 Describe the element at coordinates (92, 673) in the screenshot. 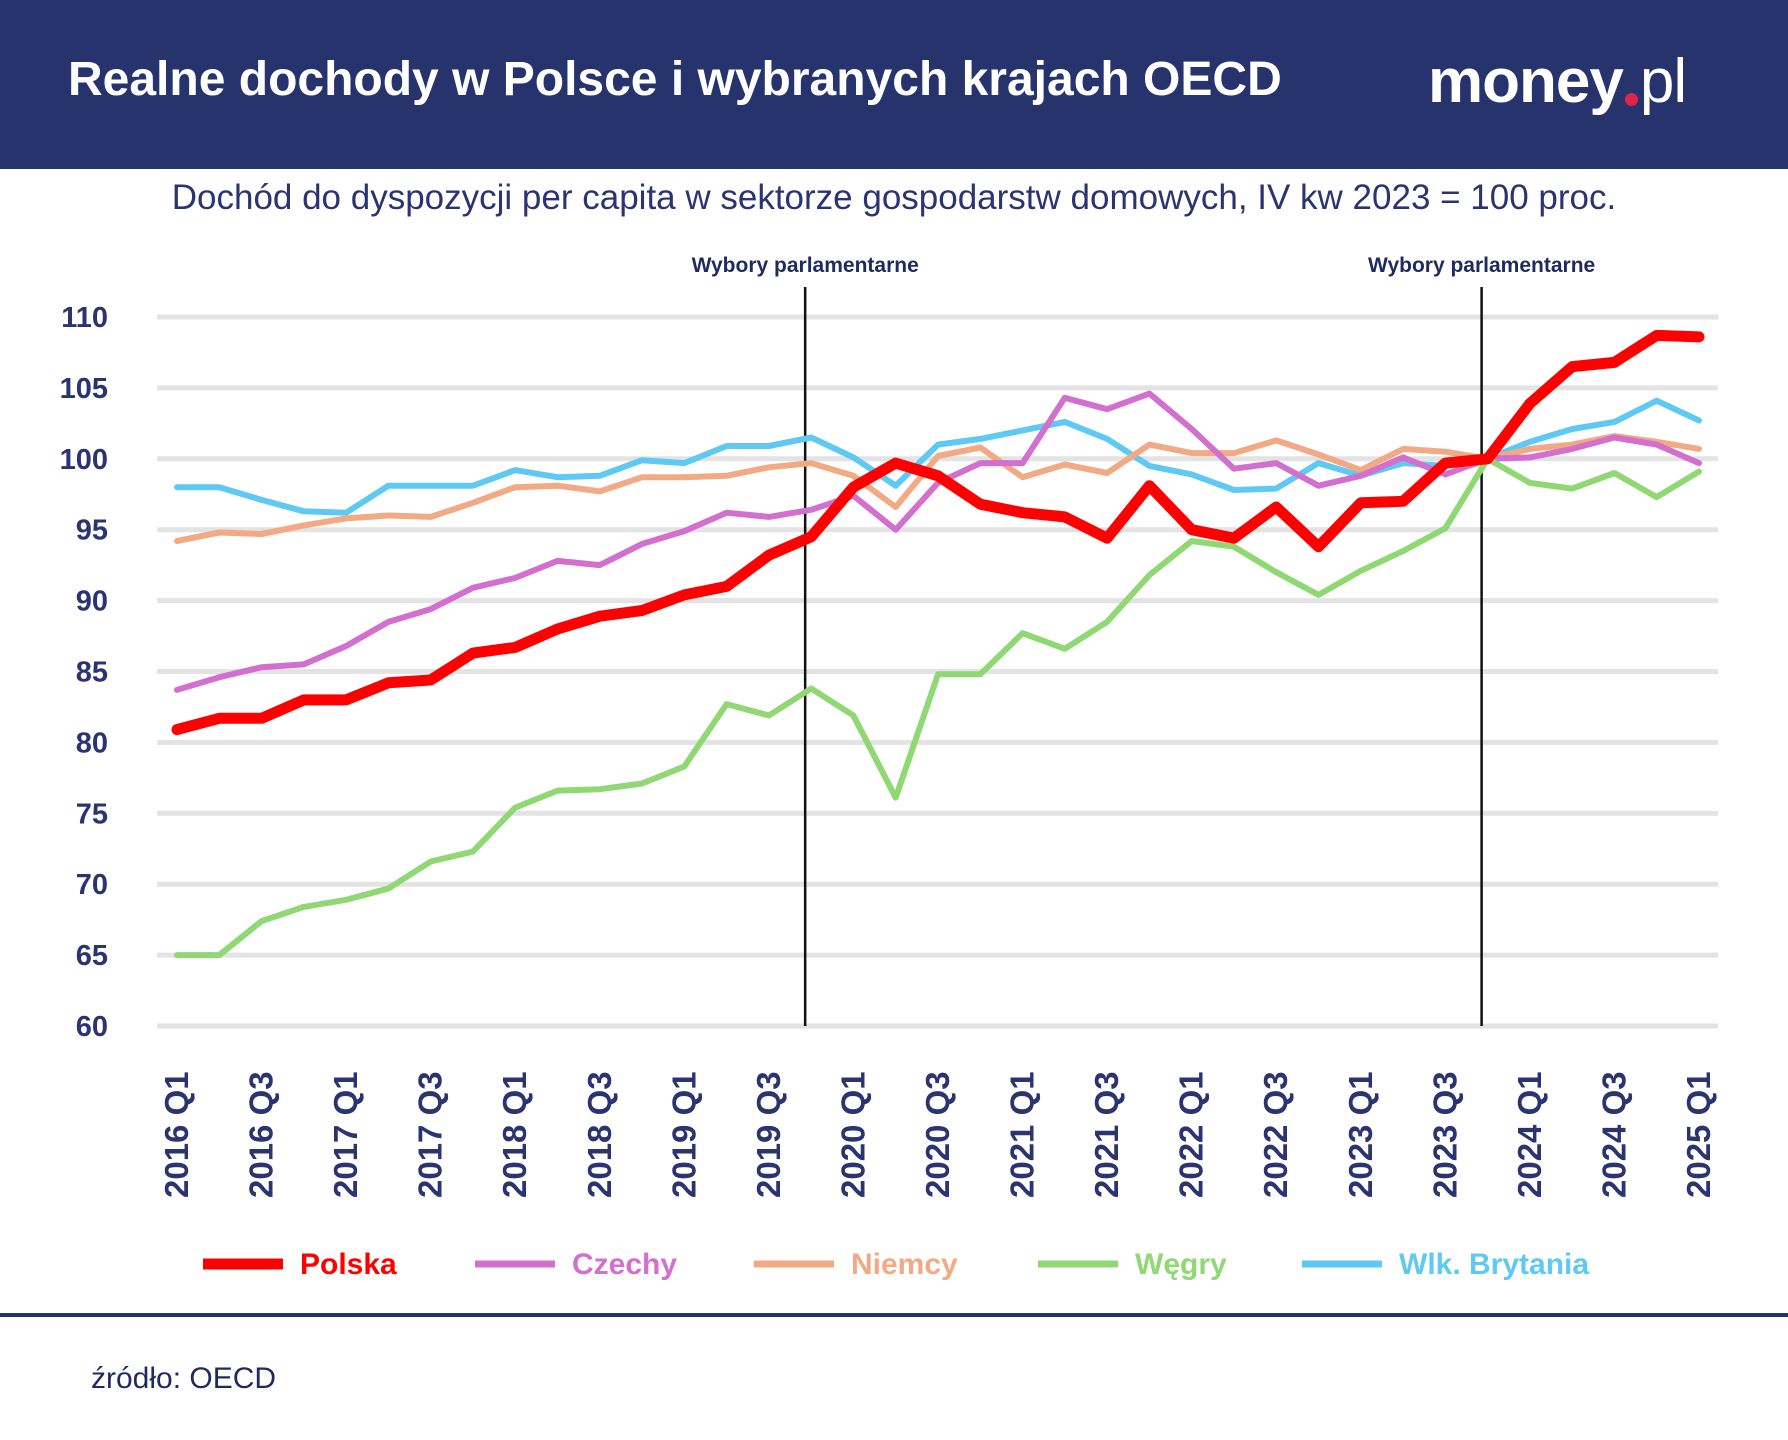

I see `y-tick-label: 85` at that location.